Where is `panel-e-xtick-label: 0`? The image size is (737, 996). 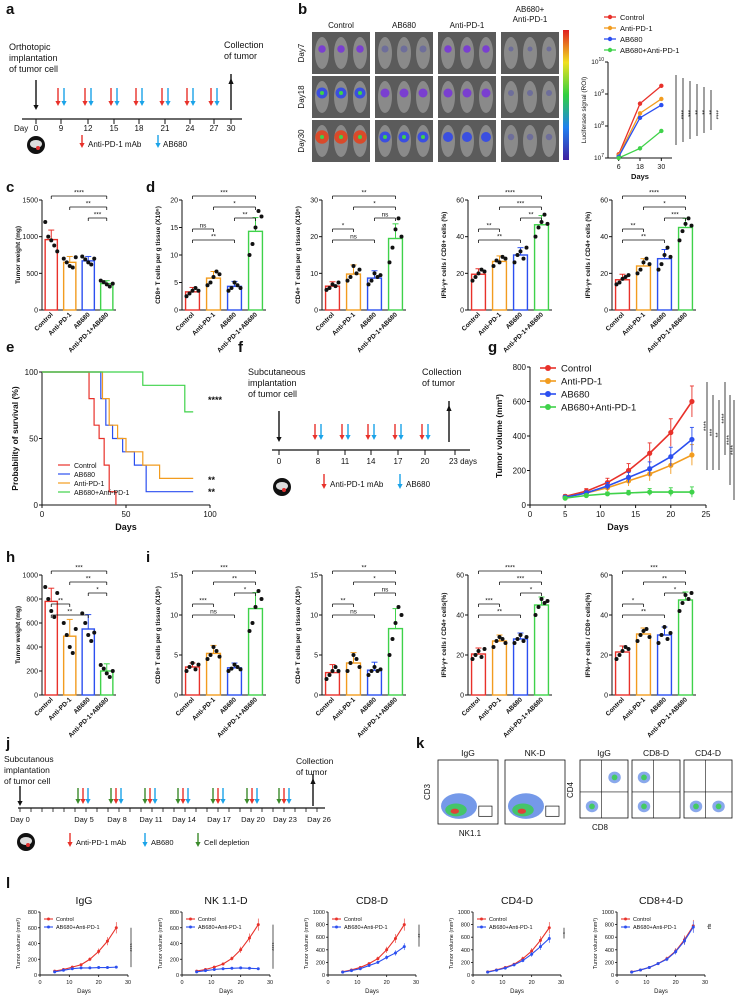 panel-e-xtick-label: 0 is located at coordinates (42, 514).